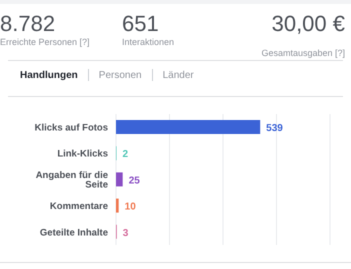 This screenshot has width=351, height=269. Describe the element at coordinates (134, 180) in the screenshot. I see `data-label: 25` at that location.